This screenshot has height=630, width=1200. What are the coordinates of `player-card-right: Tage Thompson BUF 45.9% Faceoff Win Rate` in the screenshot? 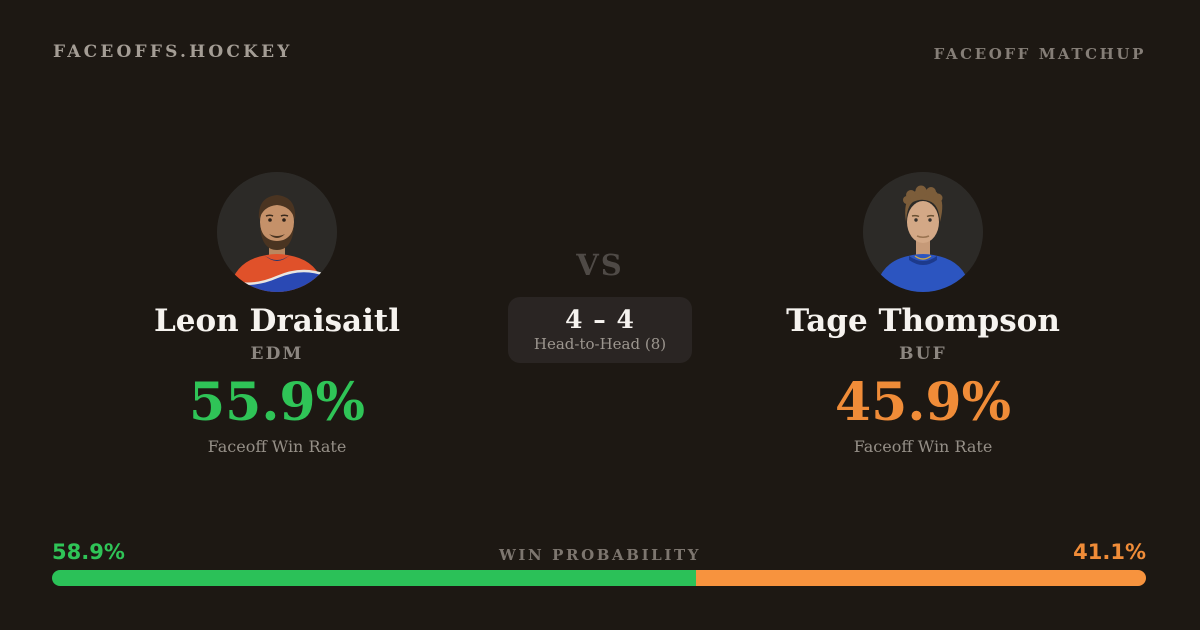 It's located at (923, 314).